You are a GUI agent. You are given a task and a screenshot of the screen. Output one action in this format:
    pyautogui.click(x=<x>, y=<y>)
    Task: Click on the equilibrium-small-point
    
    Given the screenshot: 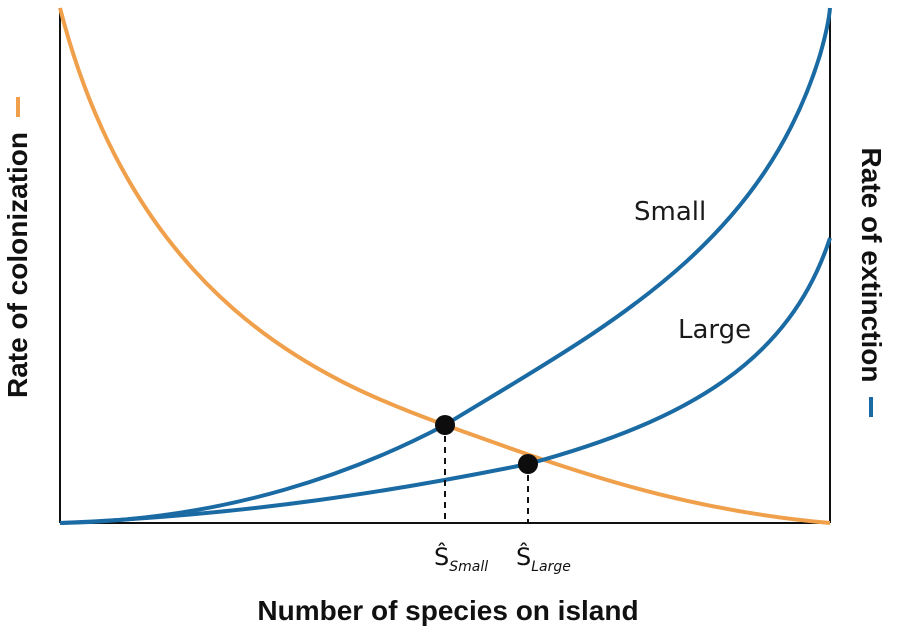 What is the action you would take?
    pyautogui.click(x=445, y=425)
    